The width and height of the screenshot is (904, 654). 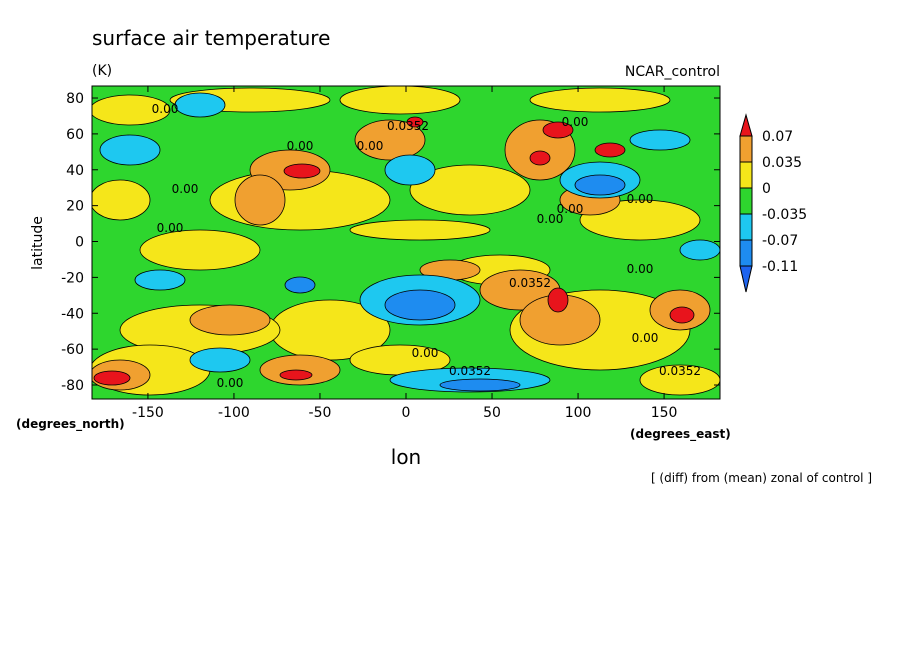 What do you see at coordinates (75, 171) in the screenshot?
I see `y-tick-label: 40` at bounding box center [75, 171].